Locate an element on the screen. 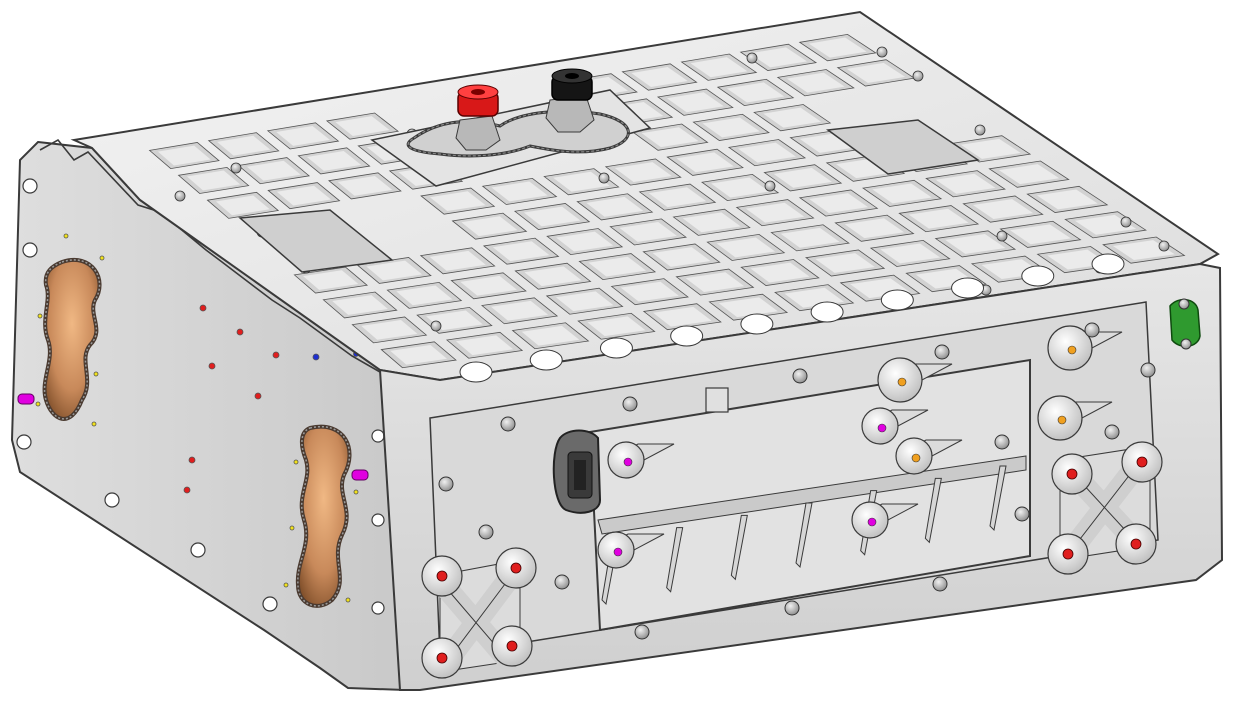 The height and width of the screenshot is (702, 1233). magenta-pin-left is located at coordinates (26, 399).